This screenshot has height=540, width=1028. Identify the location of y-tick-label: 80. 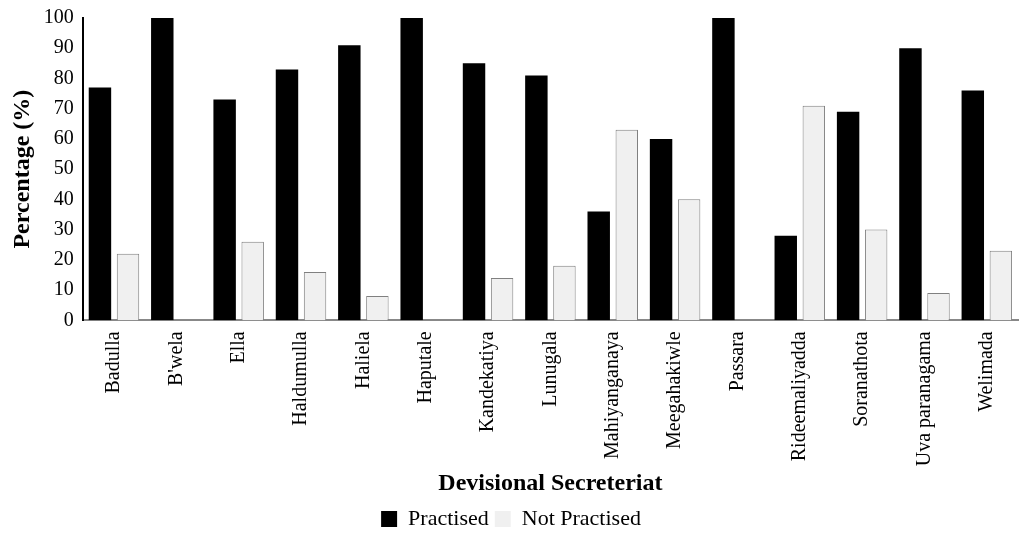
(63, 76).